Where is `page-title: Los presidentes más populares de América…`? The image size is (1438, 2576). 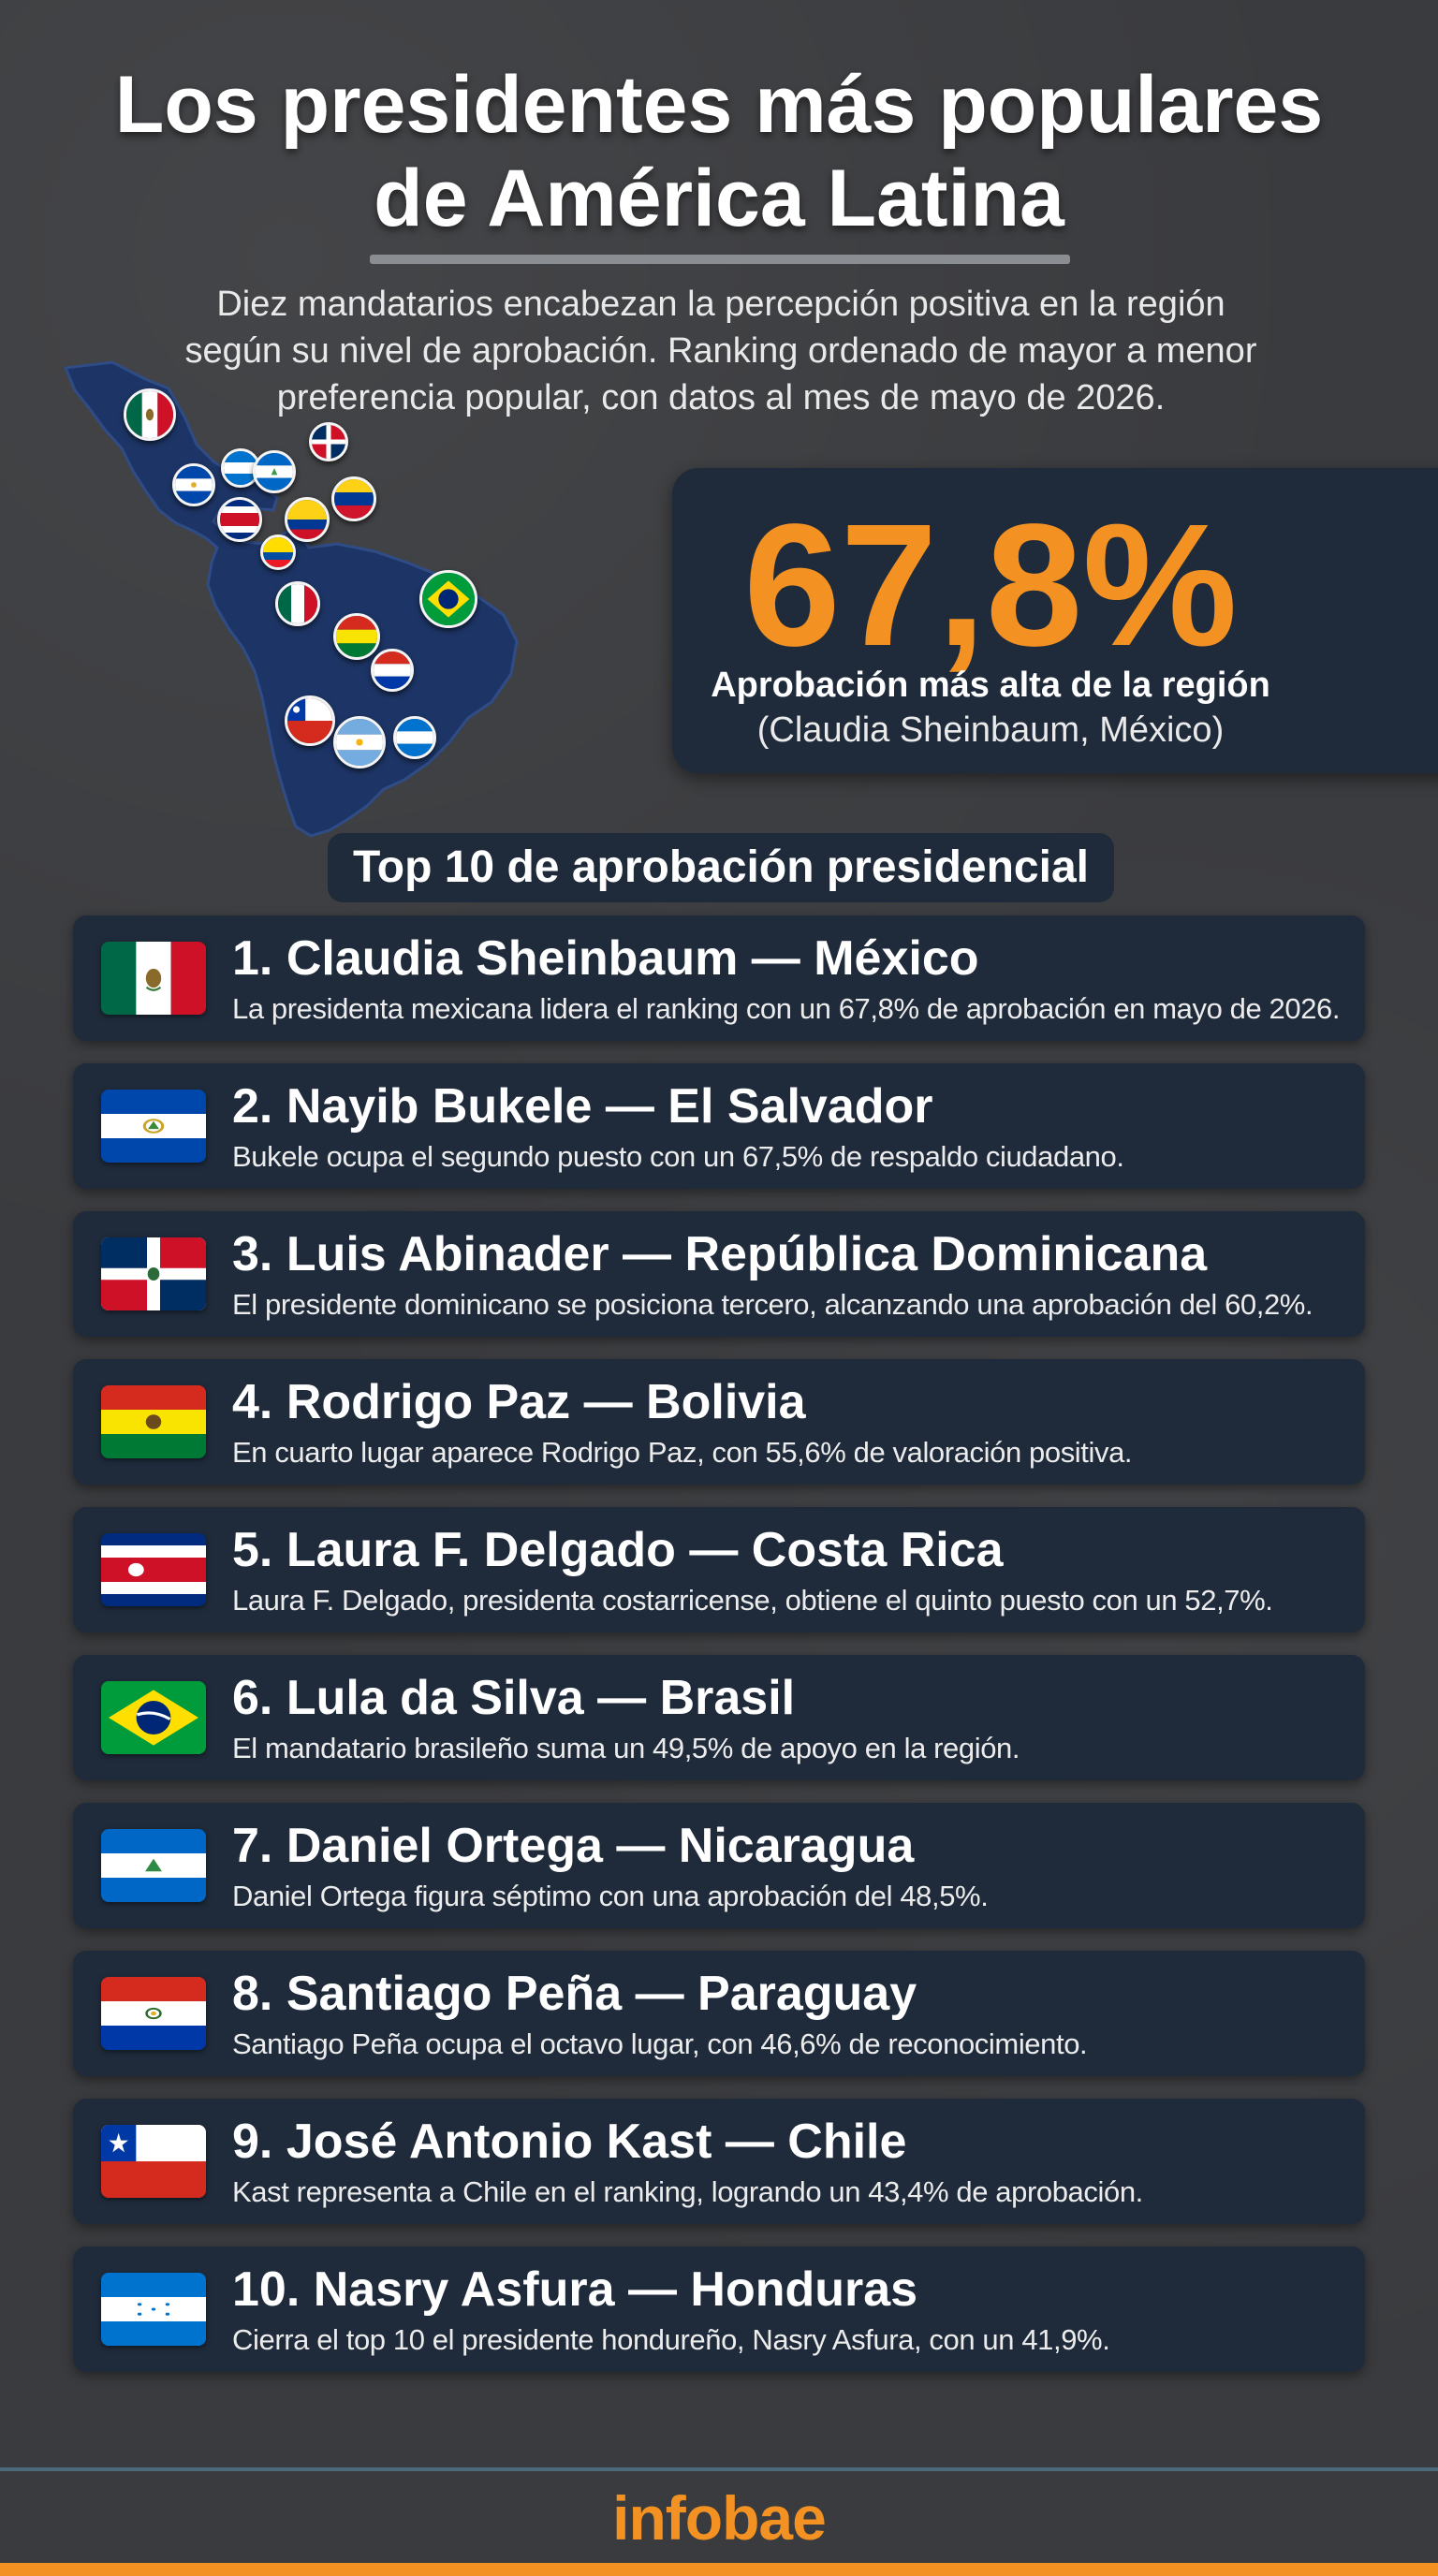 page-title: Los presidentes más populares de América… is located at coordinates (719, 152).